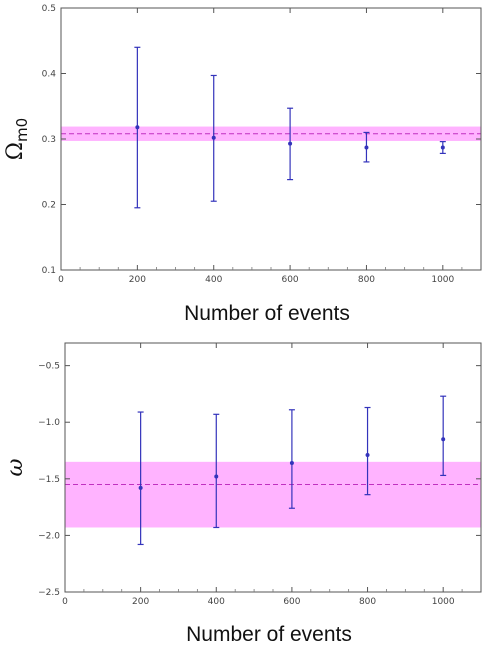  Describe the element at coordinates (49, 593) in the screenshot. I see `y-tick-label: −2.5` at that location.